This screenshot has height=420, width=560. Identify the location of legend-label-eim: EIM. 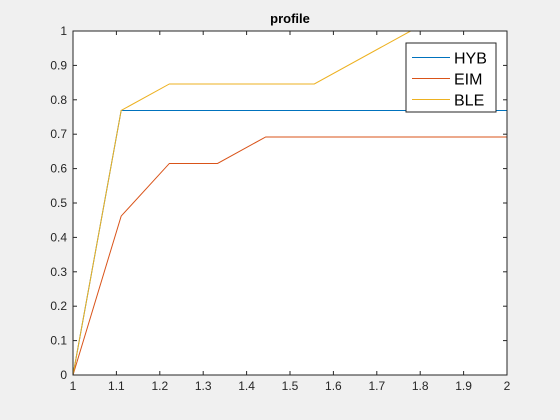
(468, 80).